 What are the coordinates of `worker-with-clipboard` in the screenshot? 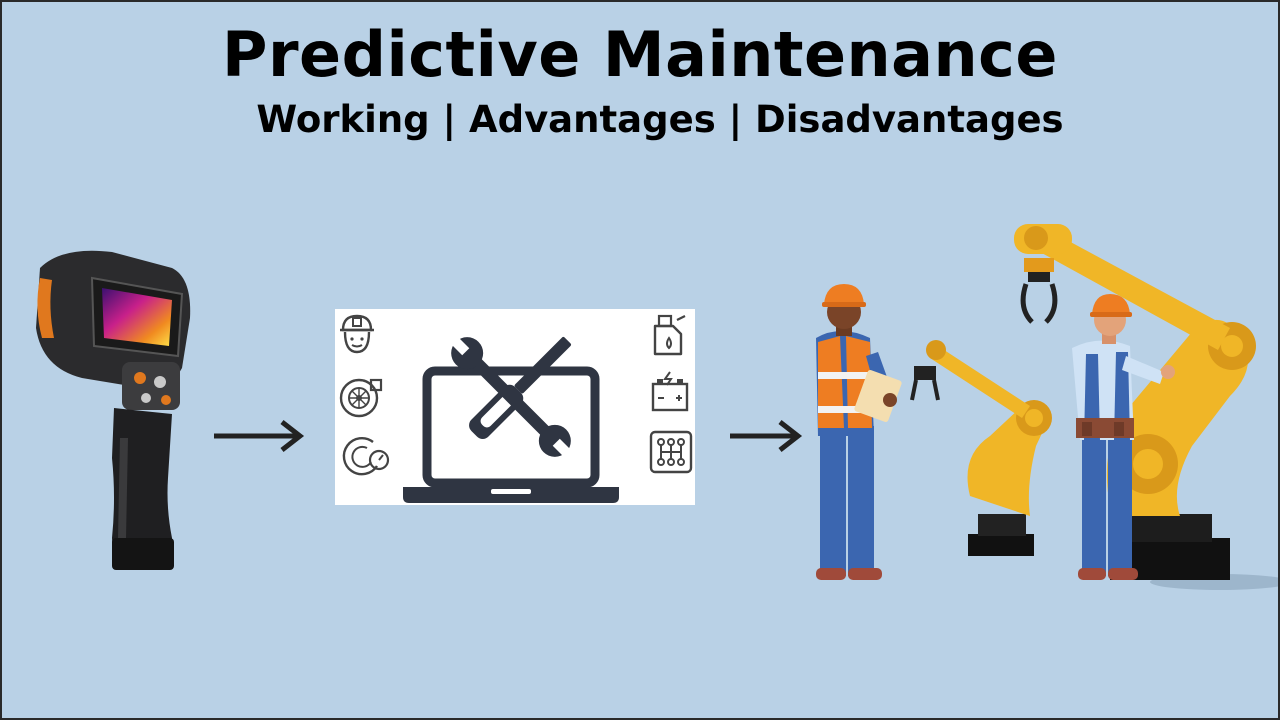 It's located at (859, 432).